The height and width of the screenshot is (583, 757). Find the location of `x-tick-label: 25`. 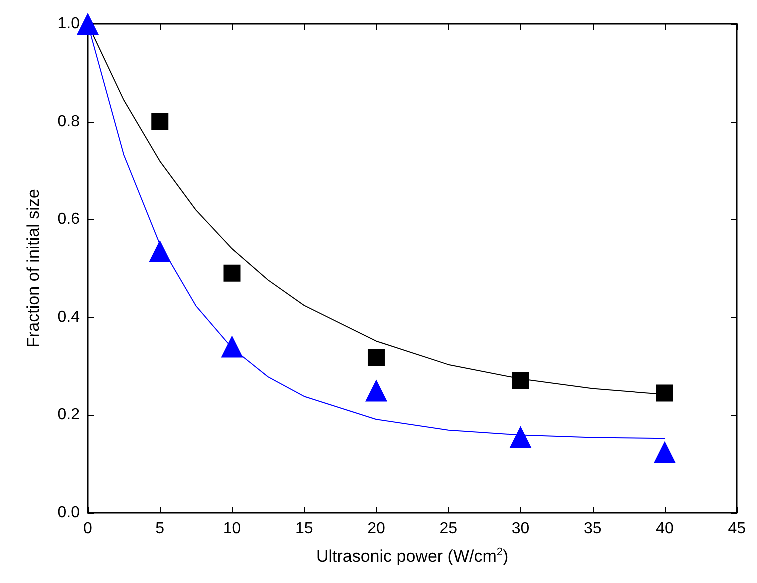

x-tick-label: 25 is located at coordinates (449, 529).